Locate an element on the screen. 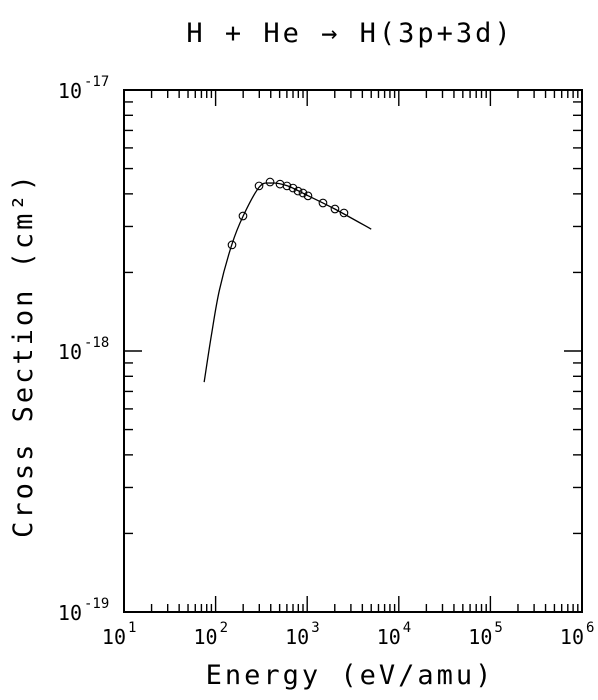 This screenshot has height=700, width=598. x-tick-exponent: 6 is located at coordinates (590, 628).